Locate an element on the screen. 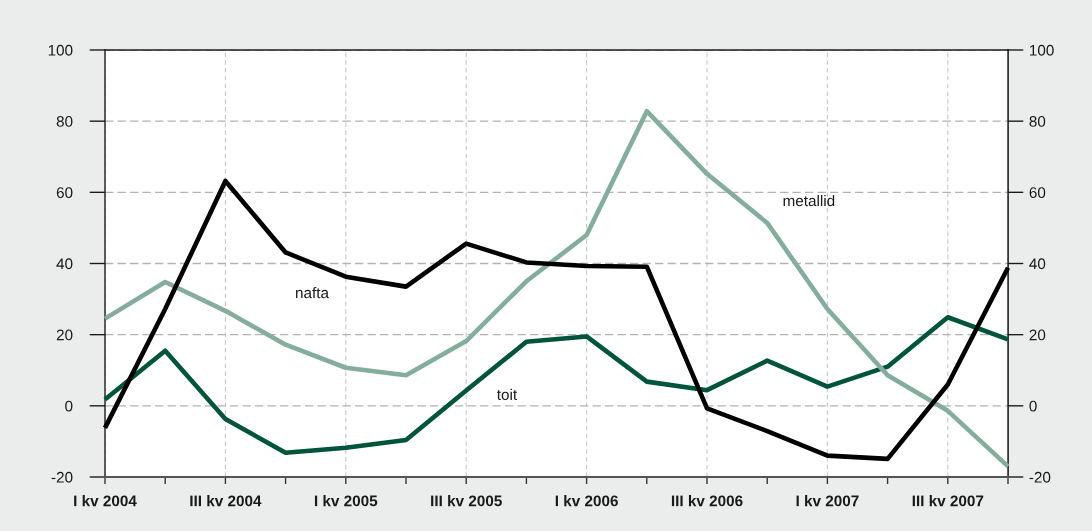 The height and width of the screenshot is (531, 1092). y2-tick-label: 60 is located at coordinates (1037, 193).